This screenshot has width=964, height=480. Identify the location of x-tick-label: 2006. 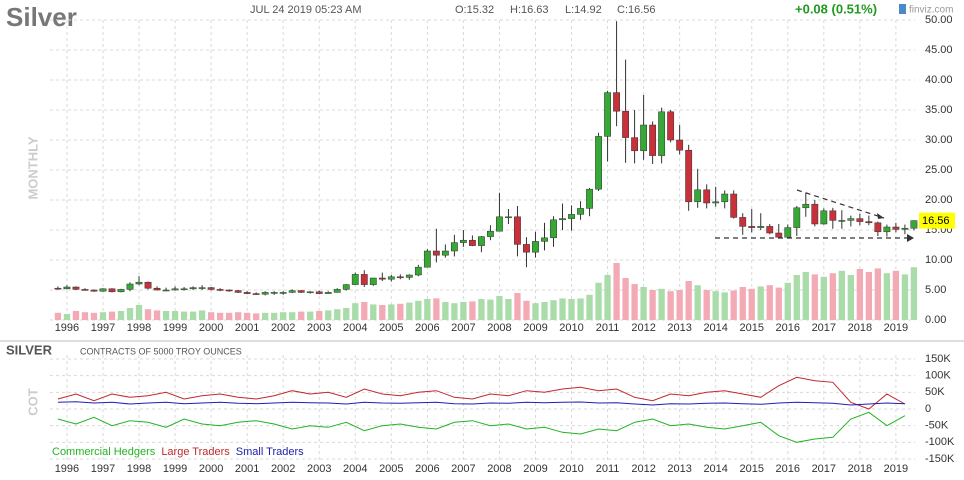
(427, 328).